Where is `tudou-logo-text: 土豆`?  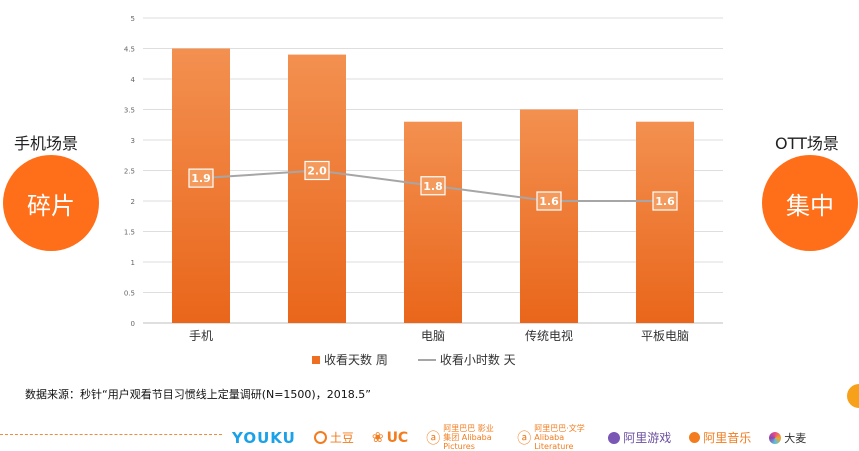
tudou-logo-text: 土豆 is located at coordinates (341, 438).